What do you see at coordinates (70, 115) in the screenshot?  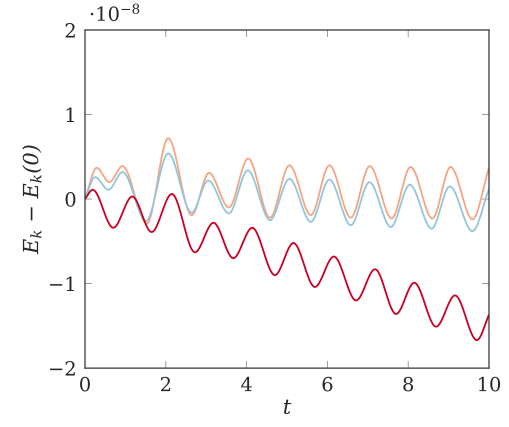 I see `y-tick-label: 1` at bounding box center [70, 115].